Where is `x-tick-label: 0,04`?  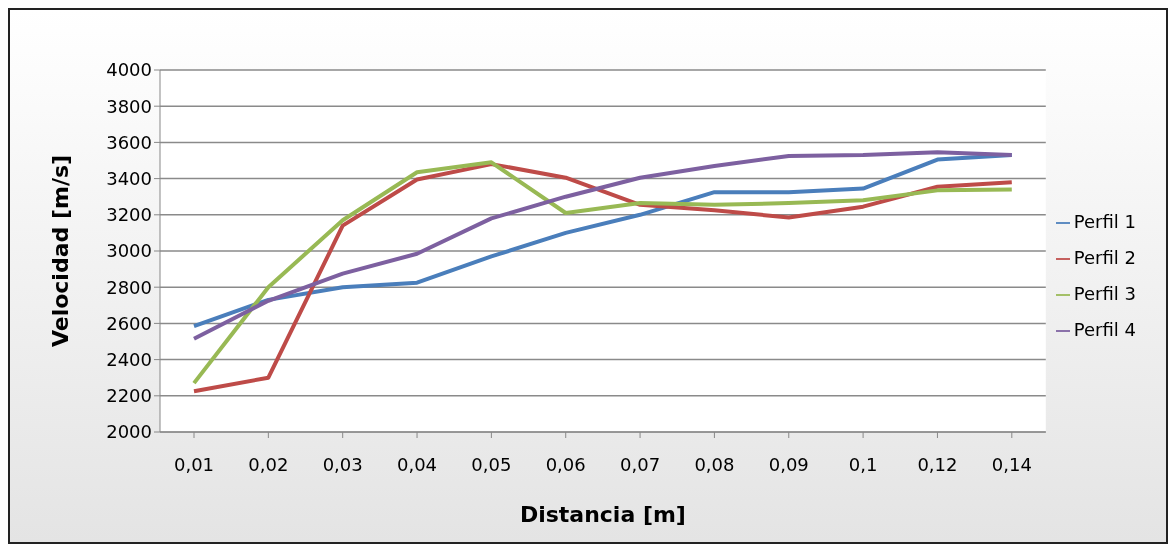 x-tick-label: 0,04 is located at coordinates (417, 464).